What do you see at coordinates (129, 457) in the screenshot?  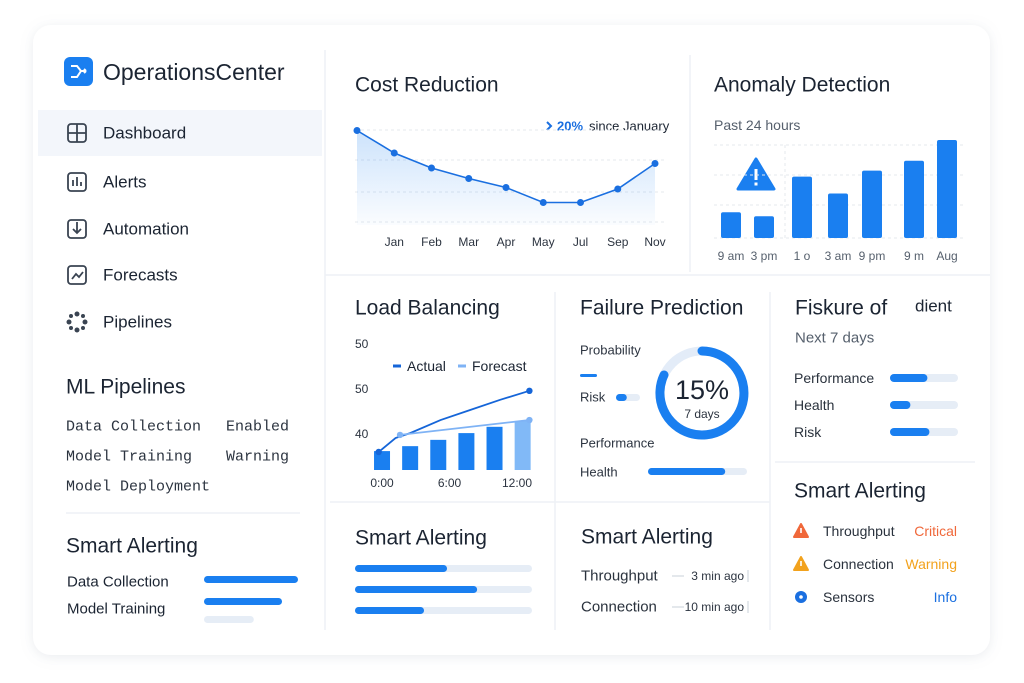 I see `pipeline-name: Model Training` at bounding box center [129, 457].